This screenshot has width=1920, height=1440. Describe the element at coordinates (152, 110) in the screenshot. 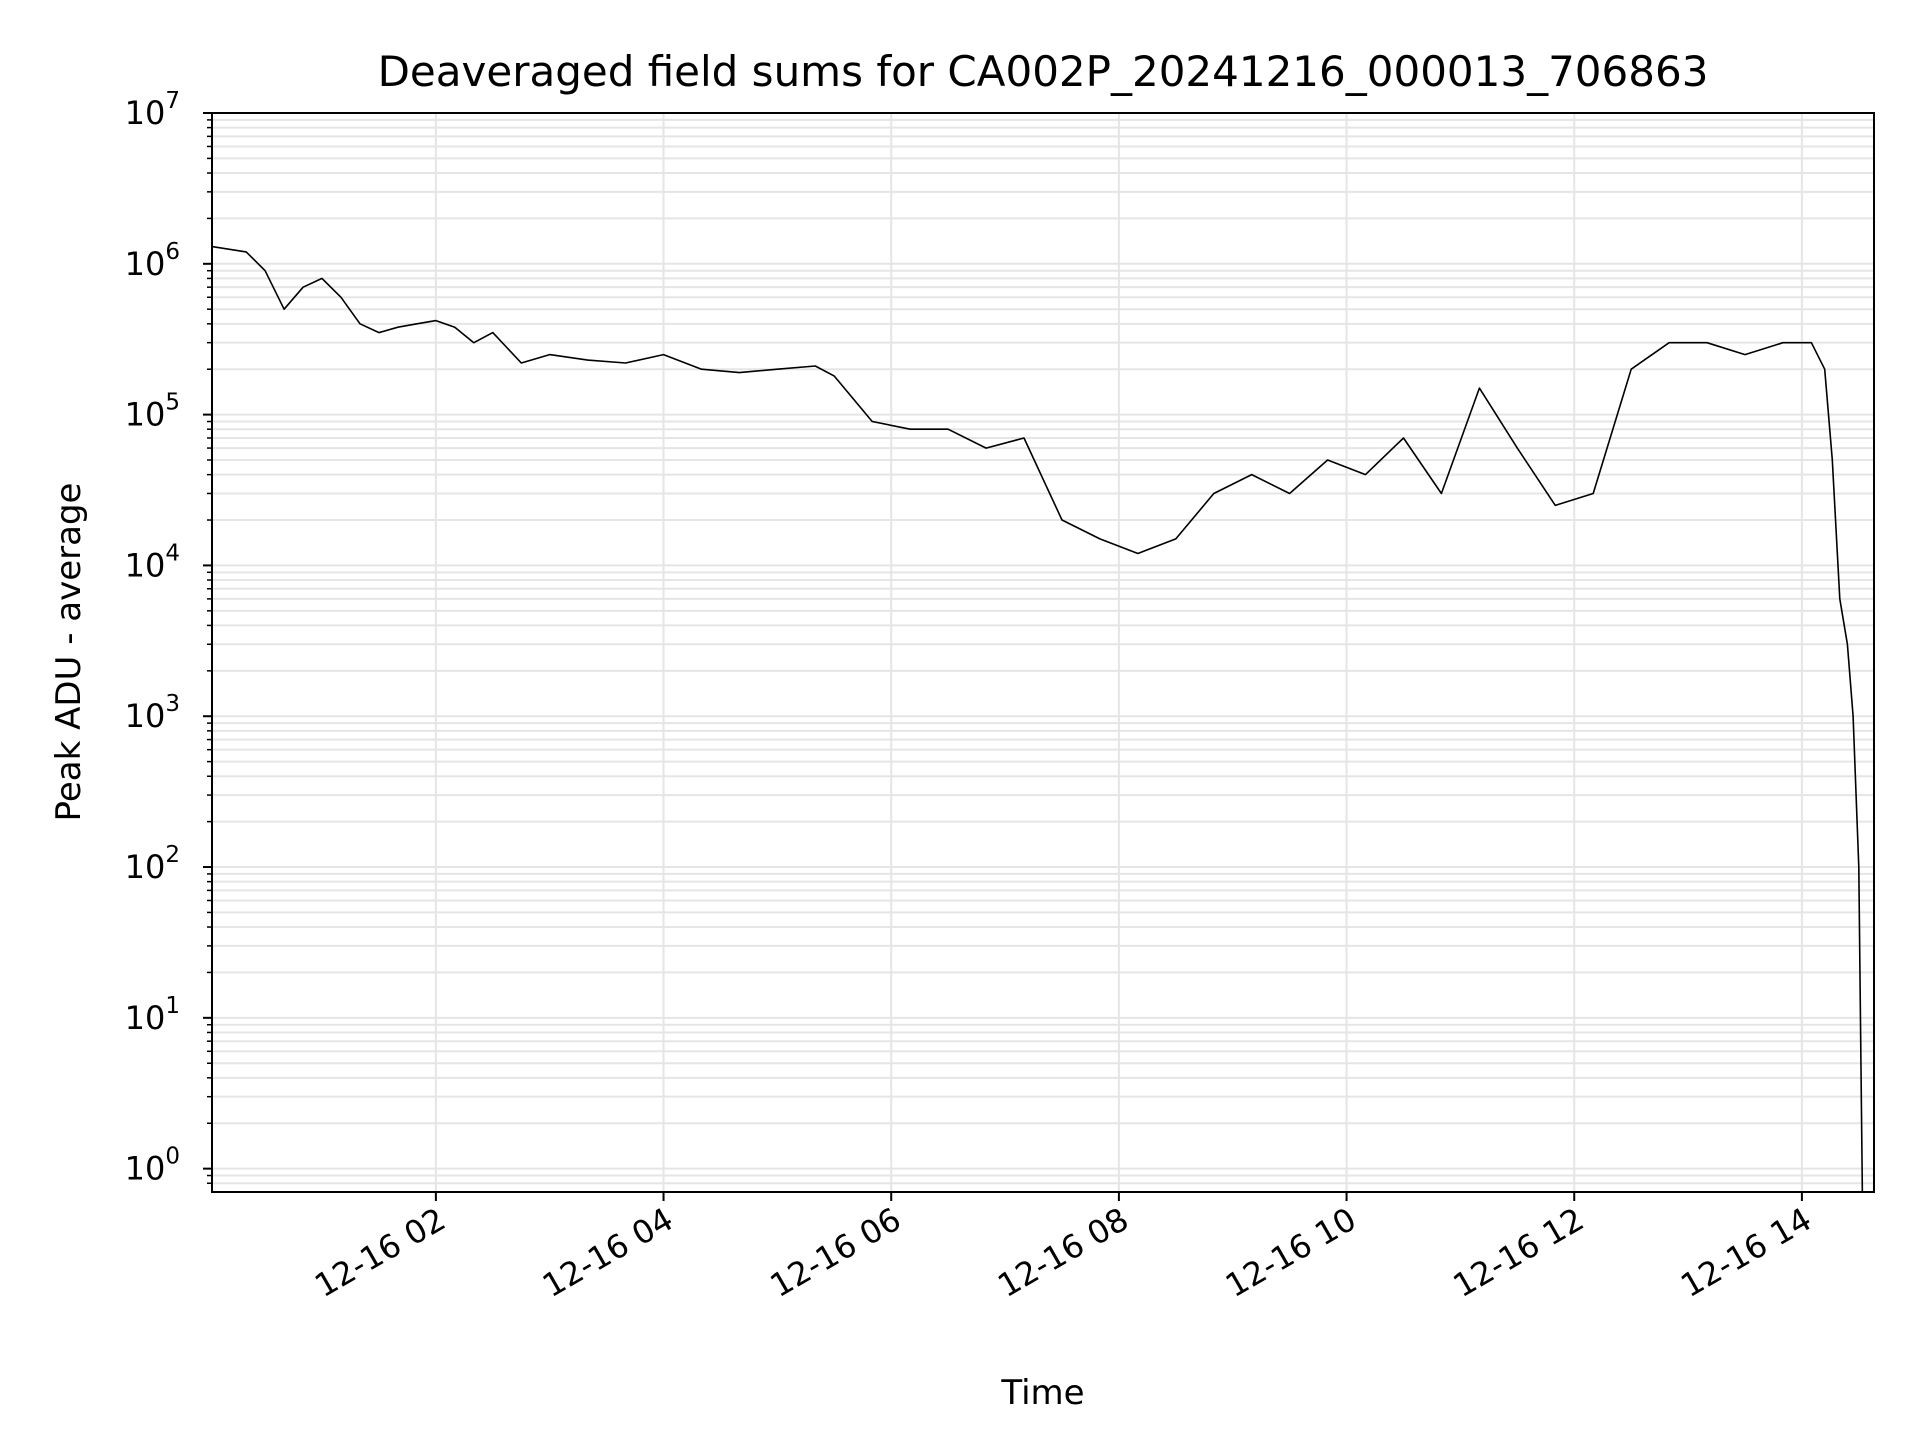

I see `y-tick-label: 10⁷` at that location.